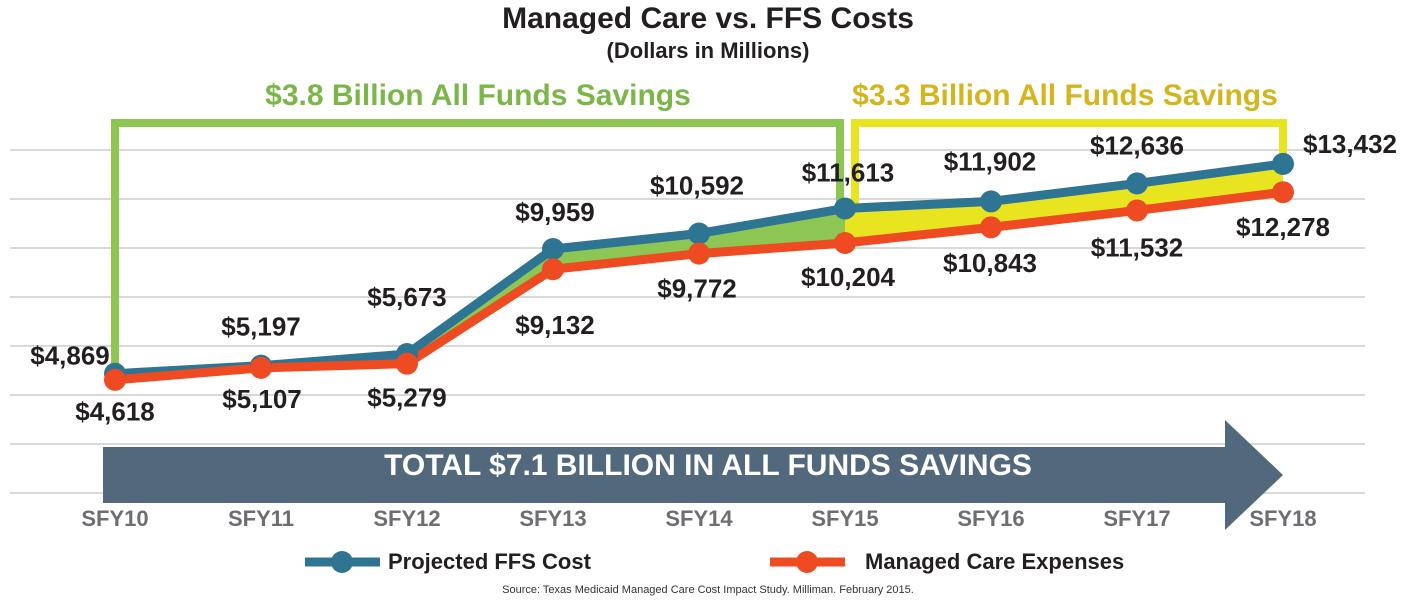 The width and height of the screenshot is (1419, 602). Describe the element at coordinates (848, 277) in the screenshot. I see `data-label: $10,204` at that location.